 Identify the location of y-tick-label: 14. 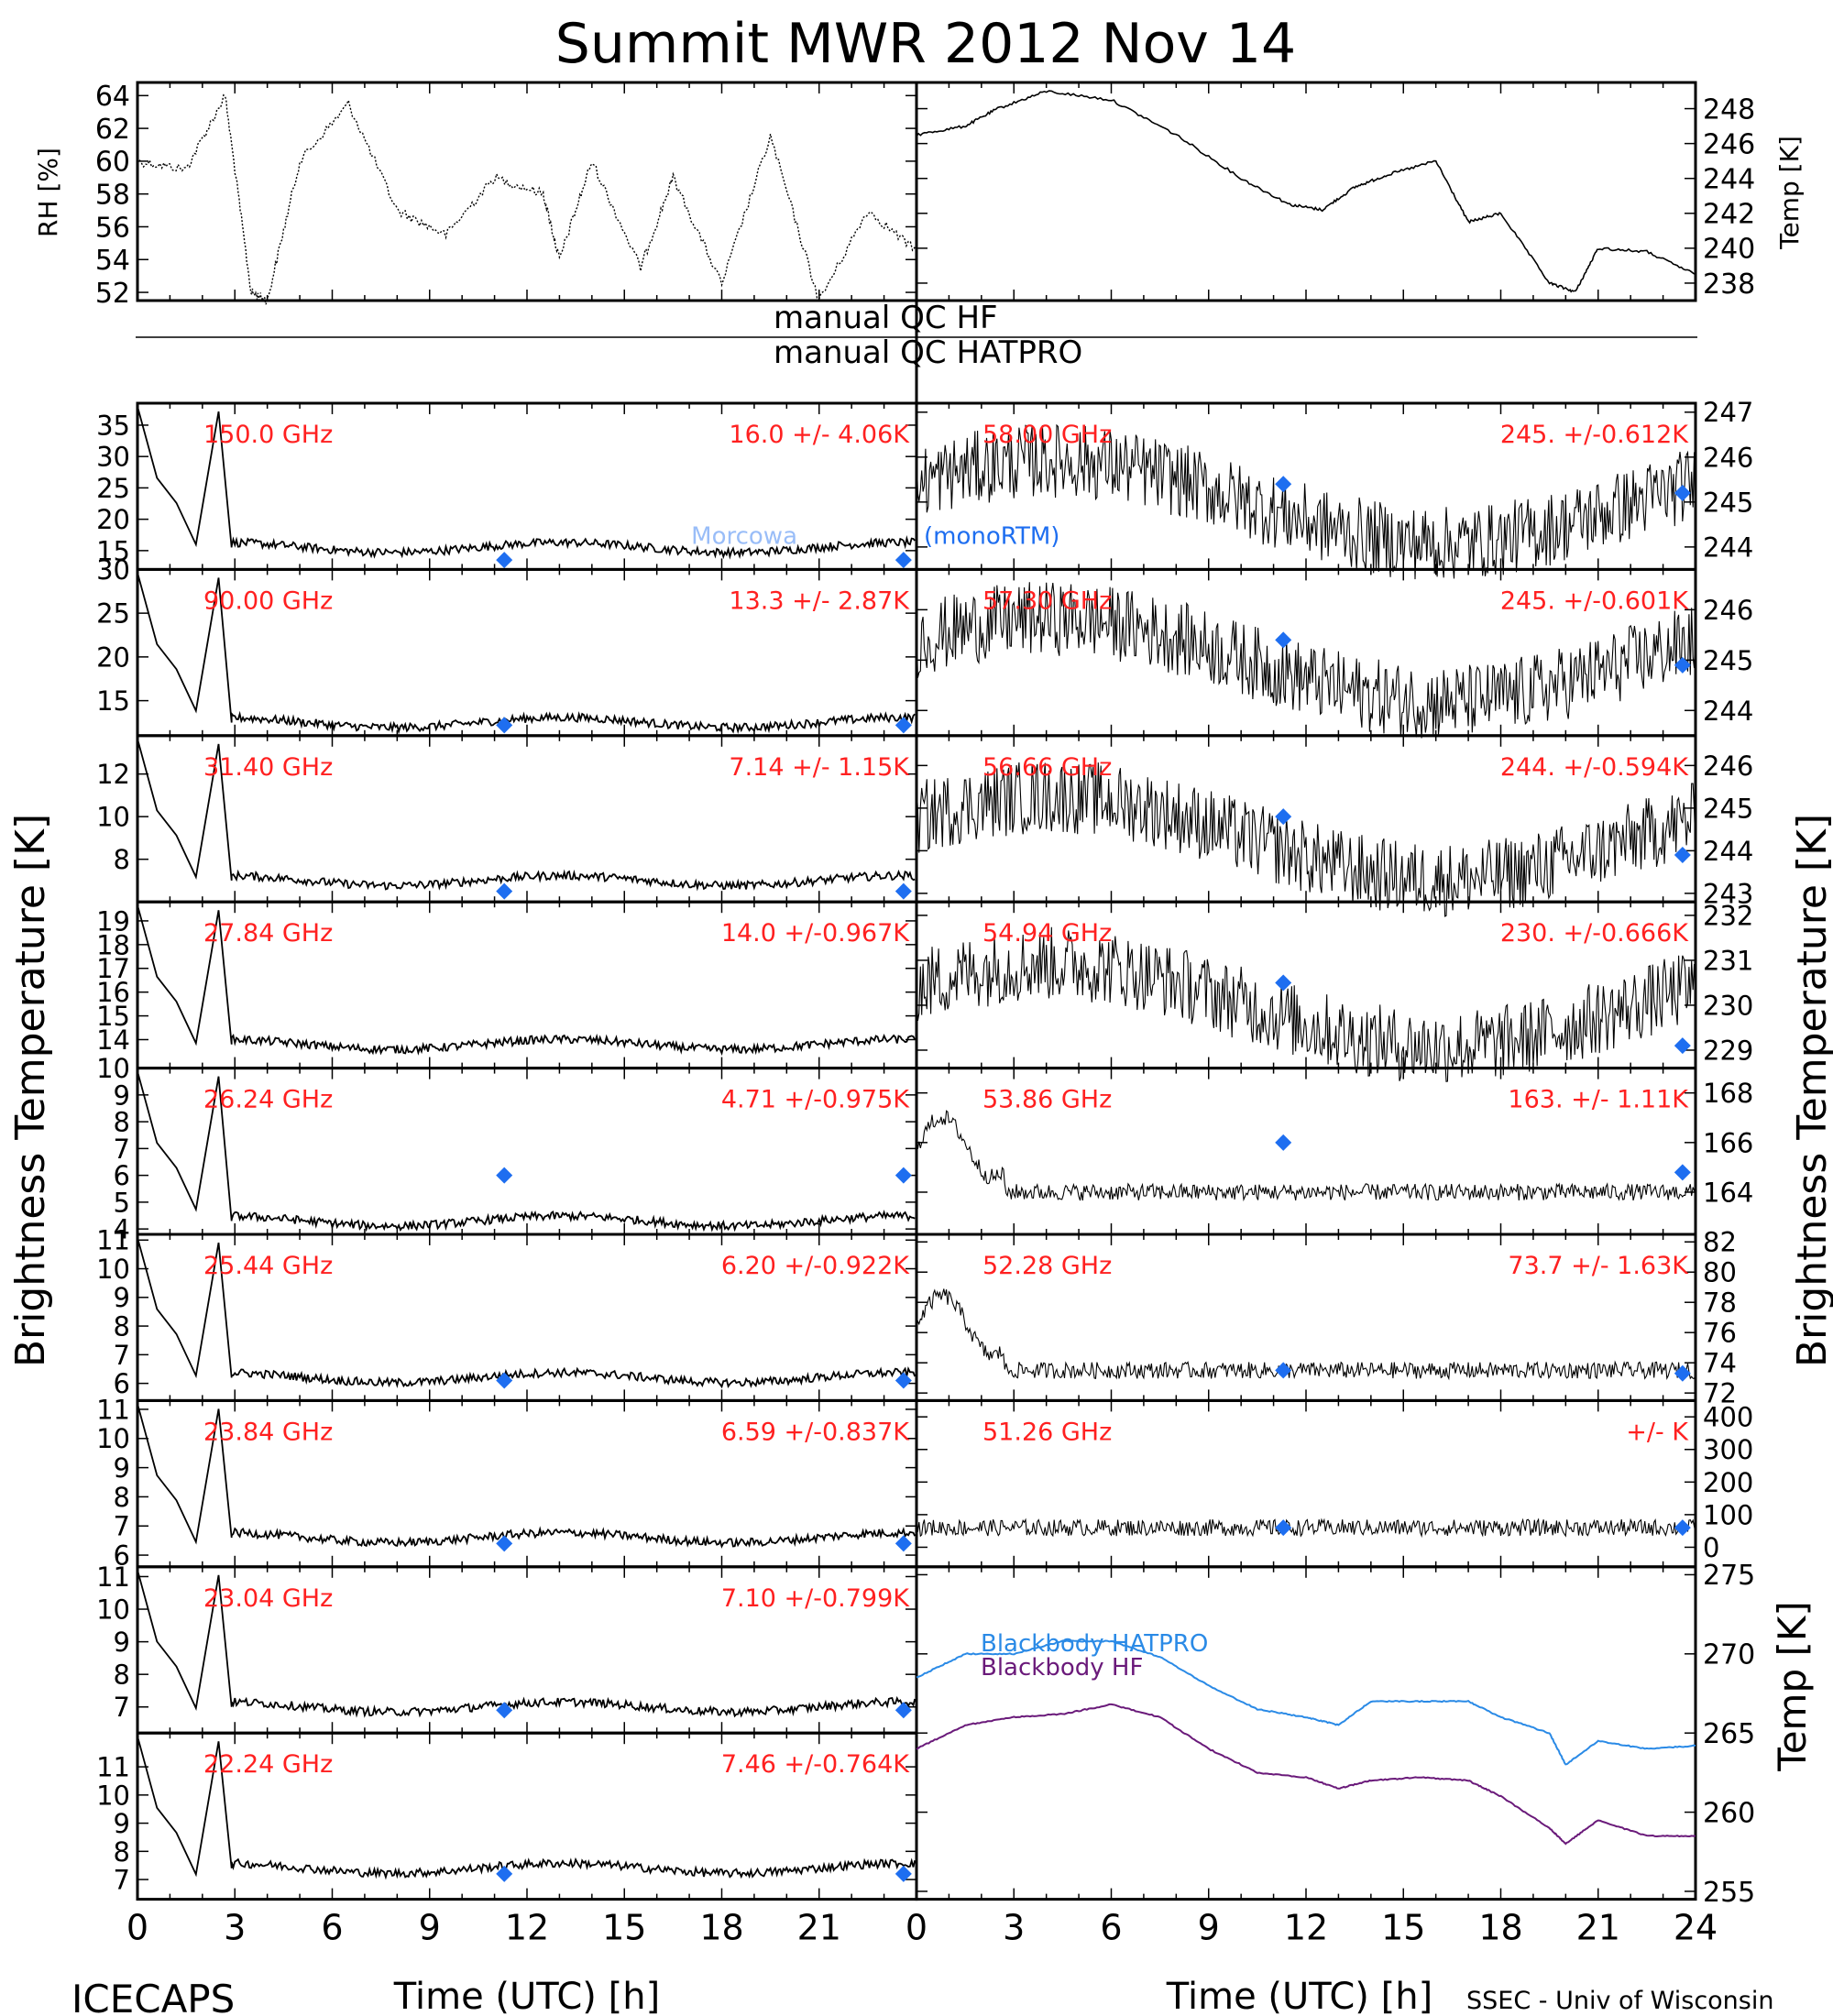
(113, 1040).